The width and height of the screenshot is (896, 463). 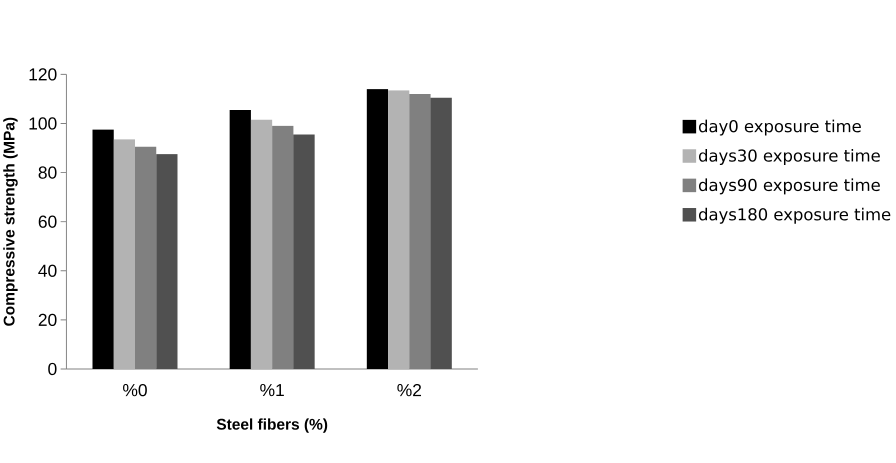 What do you see at coordinates (272, 425) in the screenshot?
I see `x-axis-title: Steel fibers (%)` at bounding box center [272, 425].